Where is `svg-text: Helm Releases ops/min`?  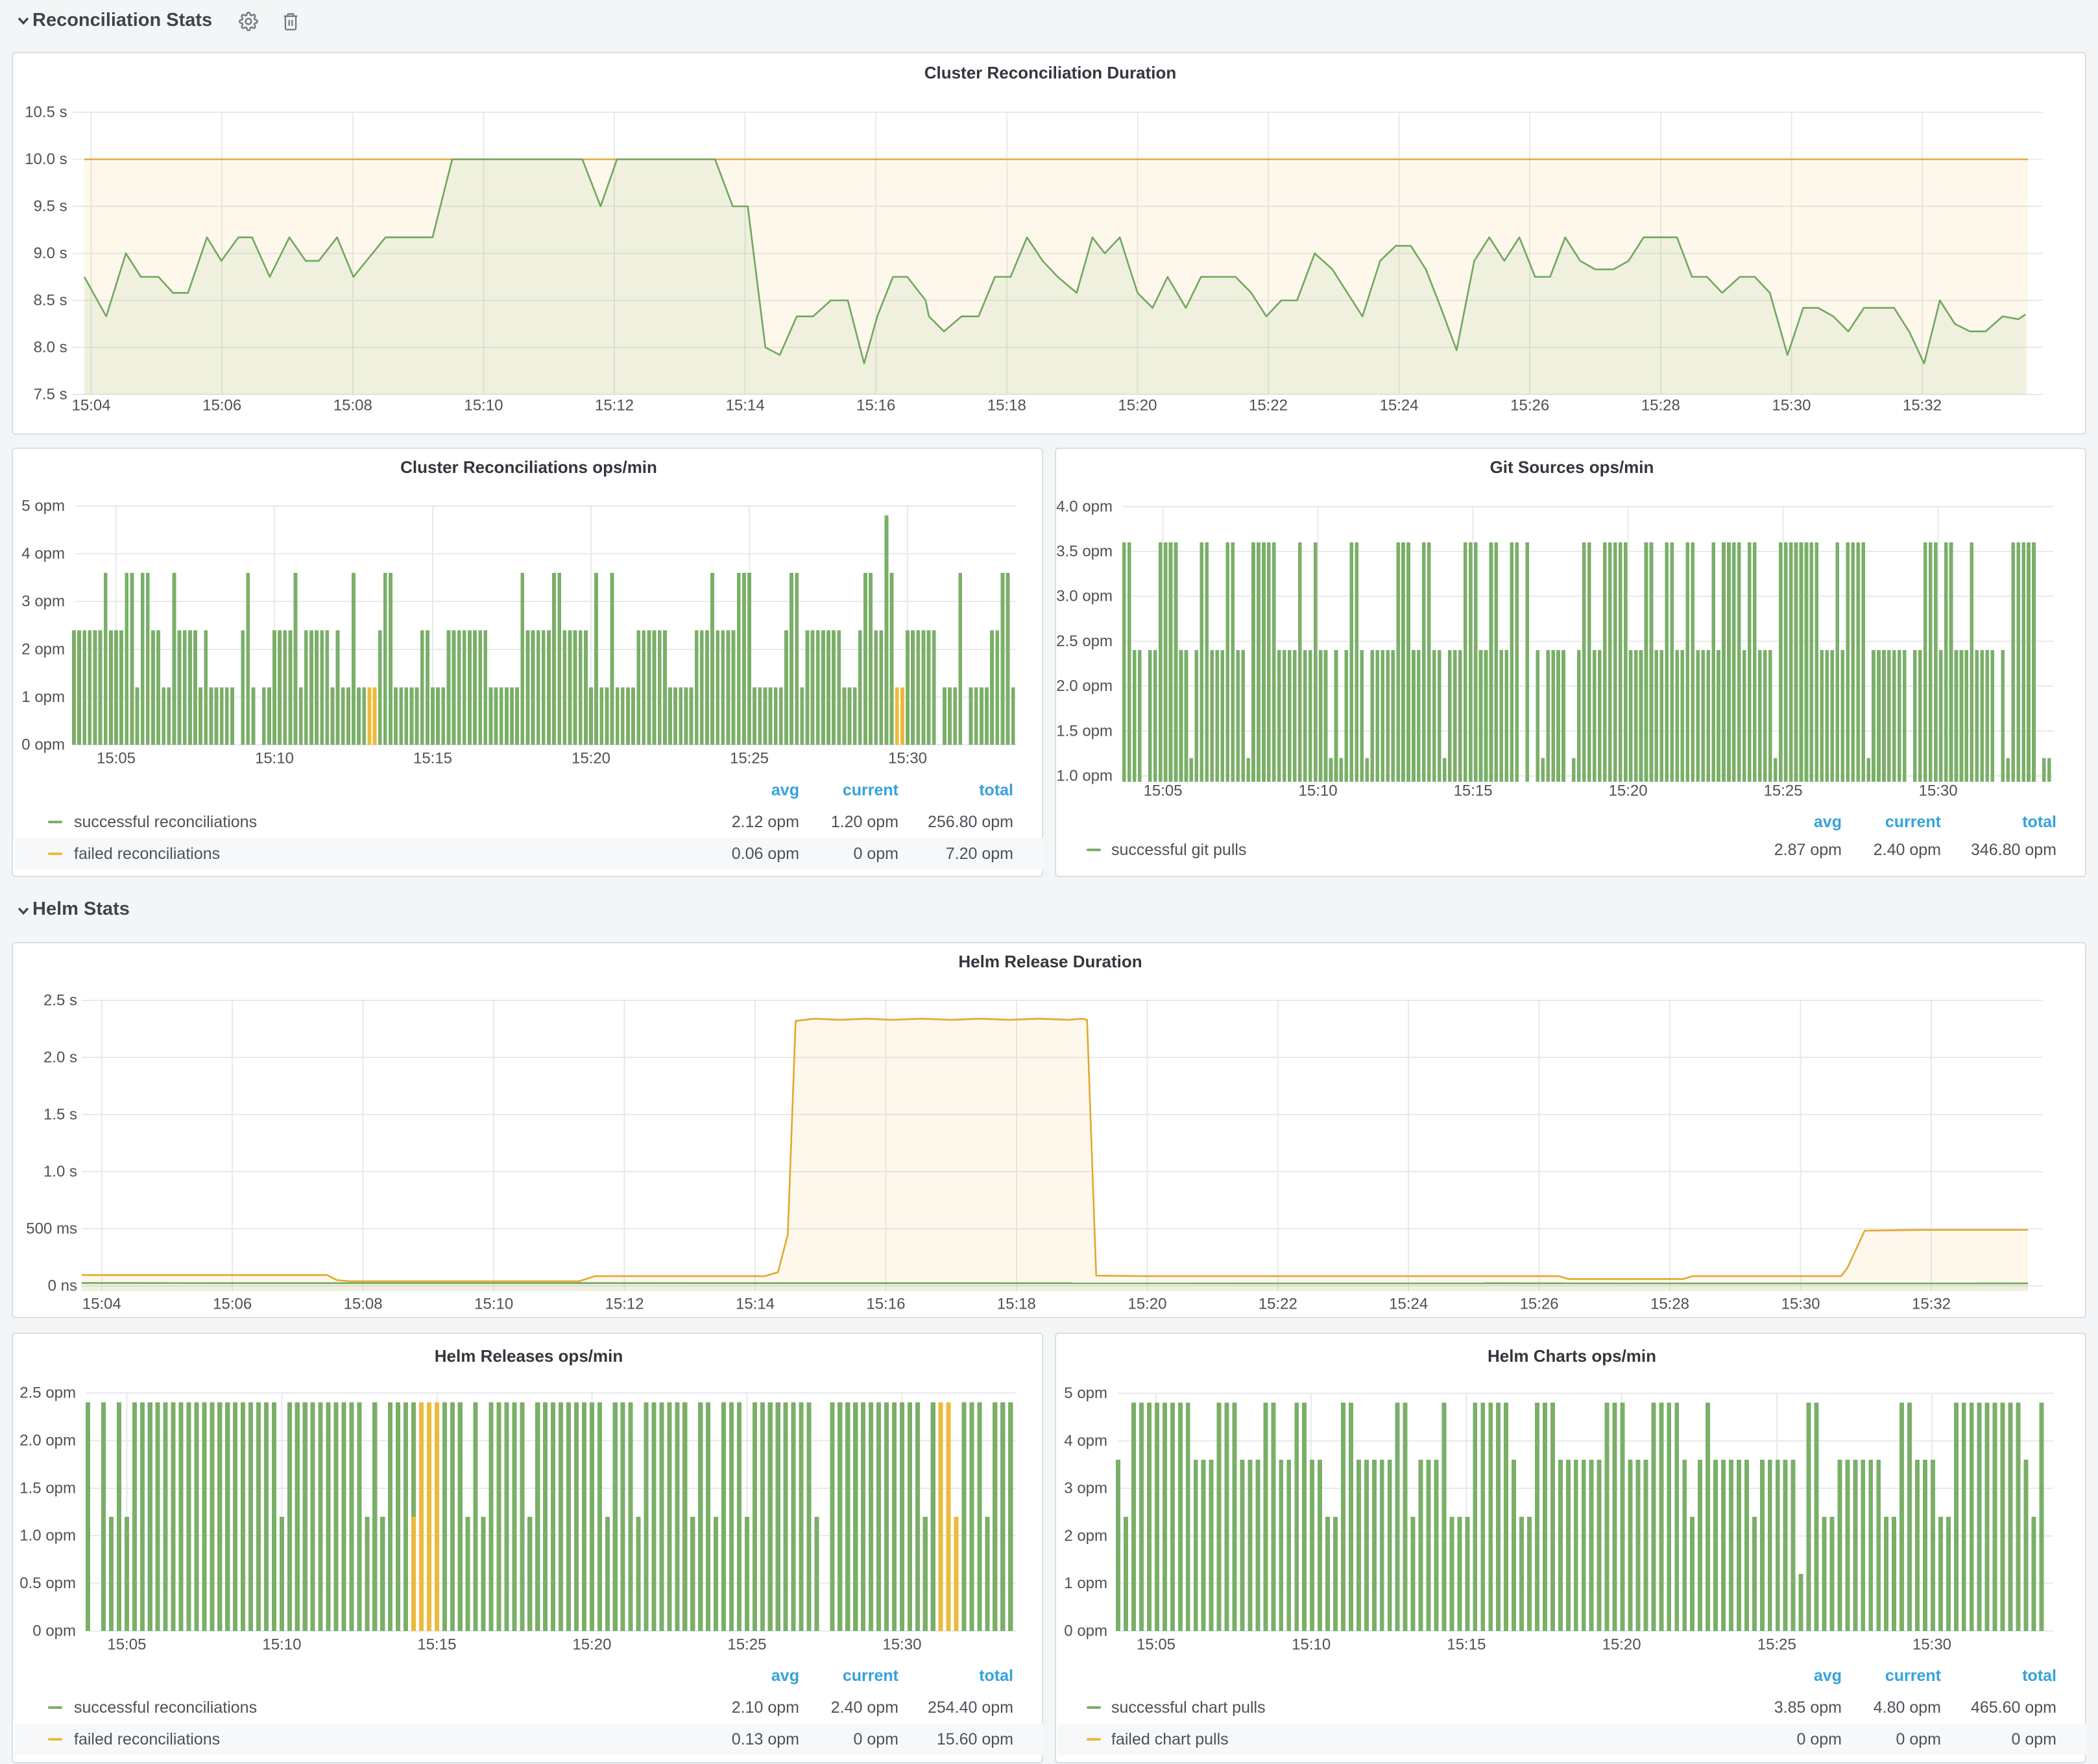 svg-text: Helm Releases ops/min is located at coordinates (528, 1355).